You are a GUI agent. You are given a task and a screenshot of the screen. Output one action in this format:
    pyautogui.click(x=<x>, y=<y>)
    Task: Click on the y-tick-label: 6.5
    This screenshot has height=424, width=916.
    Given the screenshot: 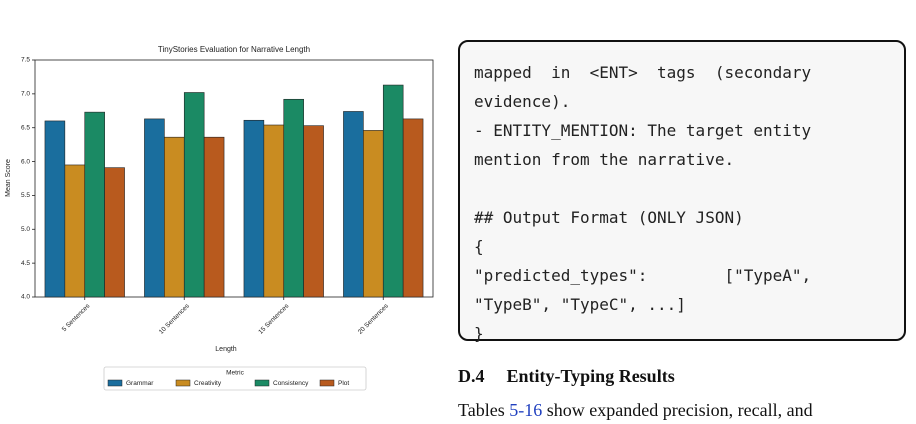 What is the action you would take?
    pyautogui.click(x=25, y=127)
    